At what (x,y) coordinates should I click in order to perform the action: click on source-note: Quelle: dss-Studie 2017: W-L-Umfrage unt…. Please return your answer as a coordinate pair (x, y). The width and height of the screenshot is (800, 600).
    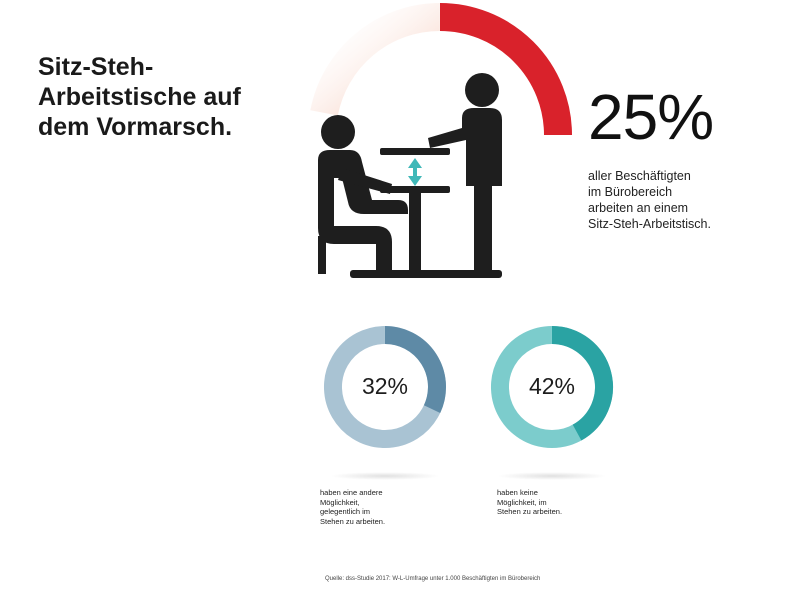
    Looking at the image, I should click on (433, 579).